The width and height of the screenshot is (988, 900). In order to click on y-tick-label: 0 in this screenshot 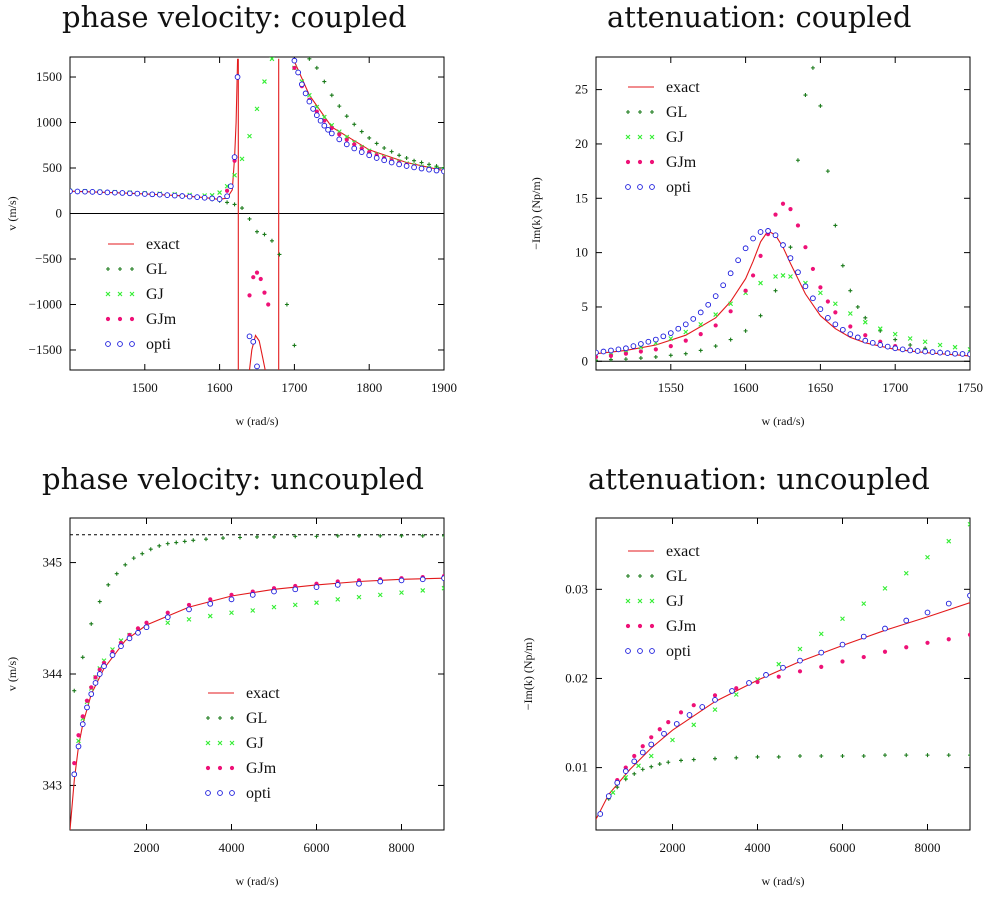, I will do `click(59, 213)`.